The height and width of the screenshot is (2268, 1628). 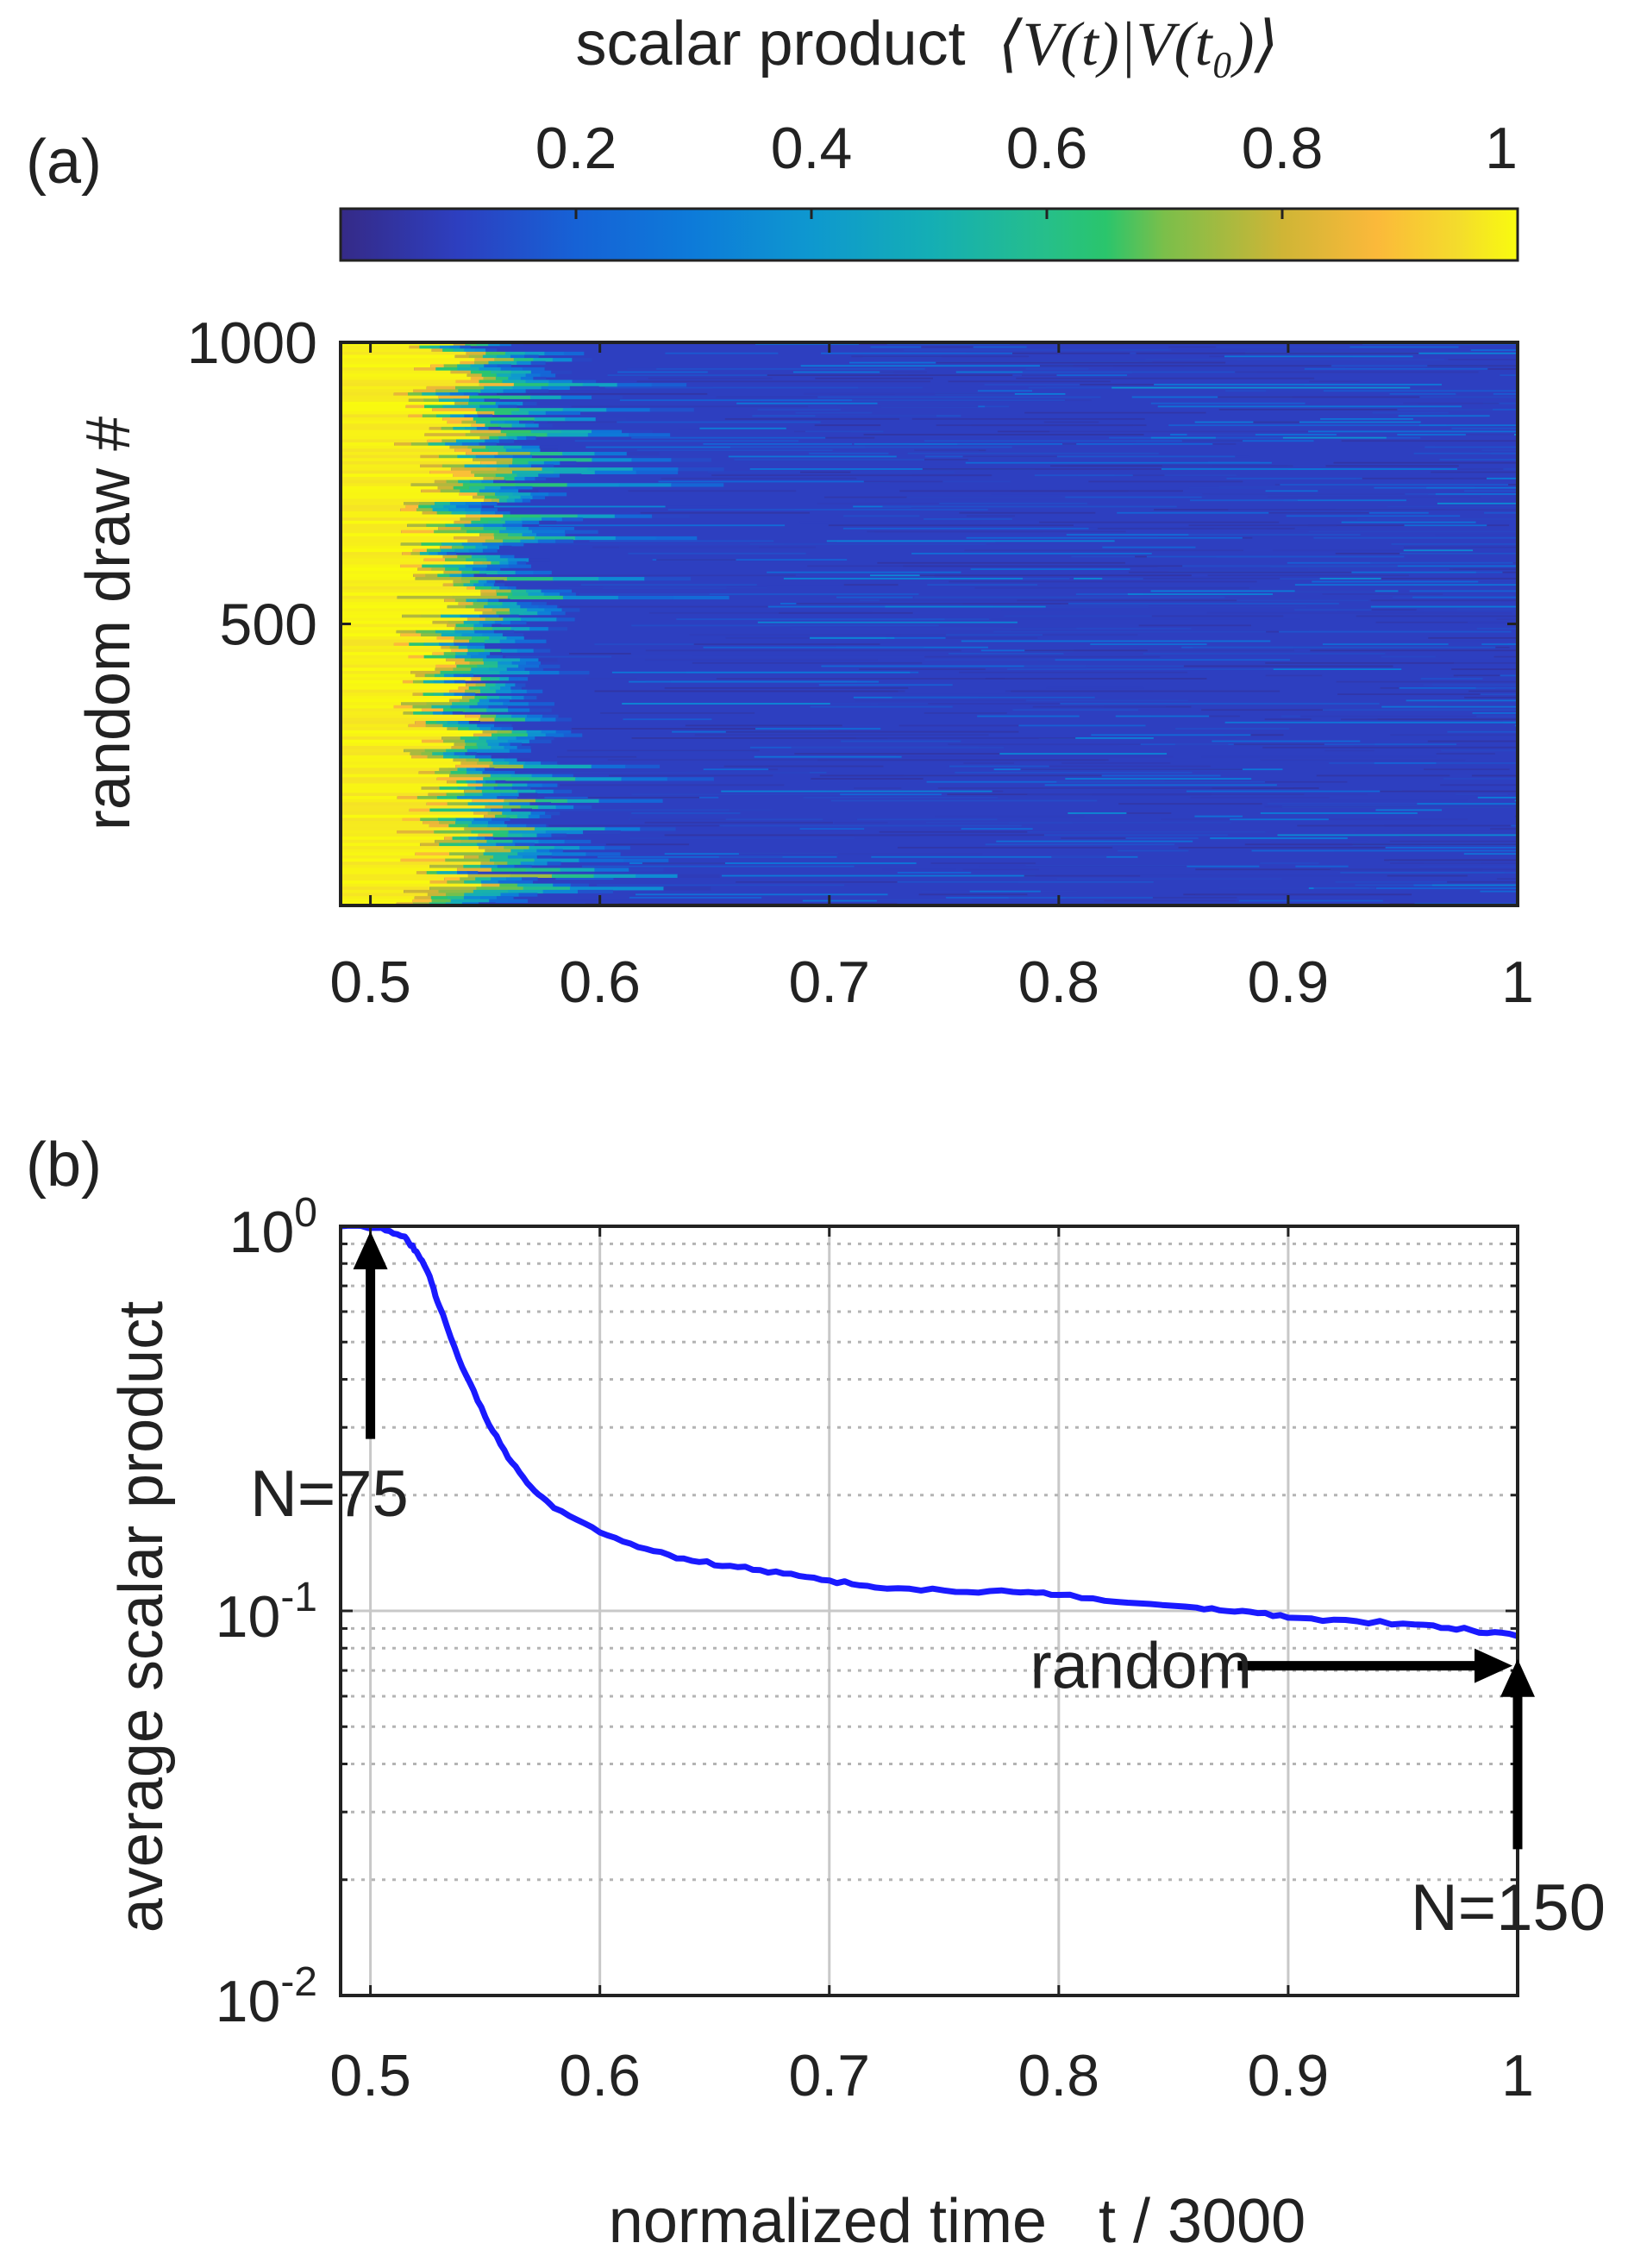 What do you see at coordinates (252, 343) in the screenshot?
I see `y-tick-label: 1000` at bounding box center [252, 343].